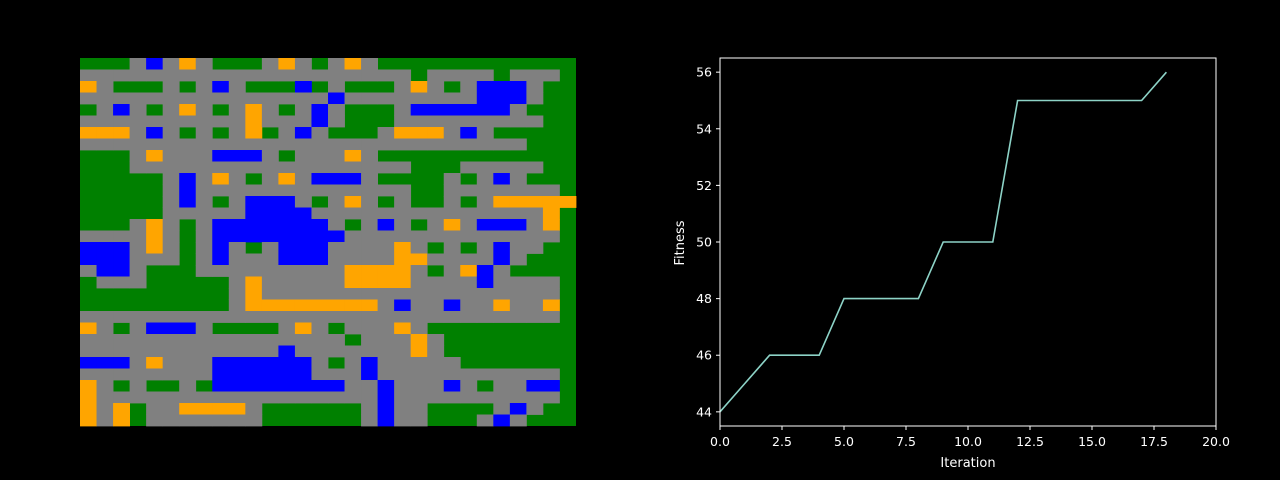  Describe the element at coordinates (1216, 441) in the screenshot. I see `x-tick-label: 20.0` at that location.